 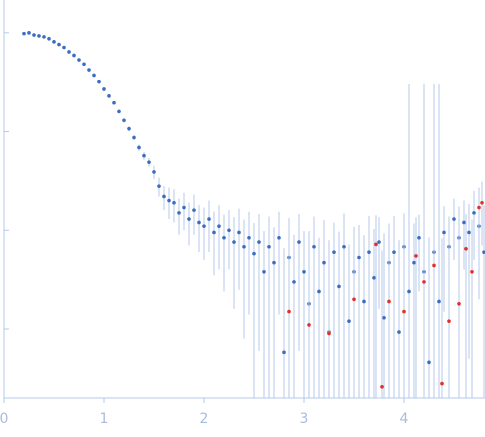 What do you see at coordinates (304, 419) in the screenshot?
I see `x-tick-label: 3` at bounding box center [304, 419].